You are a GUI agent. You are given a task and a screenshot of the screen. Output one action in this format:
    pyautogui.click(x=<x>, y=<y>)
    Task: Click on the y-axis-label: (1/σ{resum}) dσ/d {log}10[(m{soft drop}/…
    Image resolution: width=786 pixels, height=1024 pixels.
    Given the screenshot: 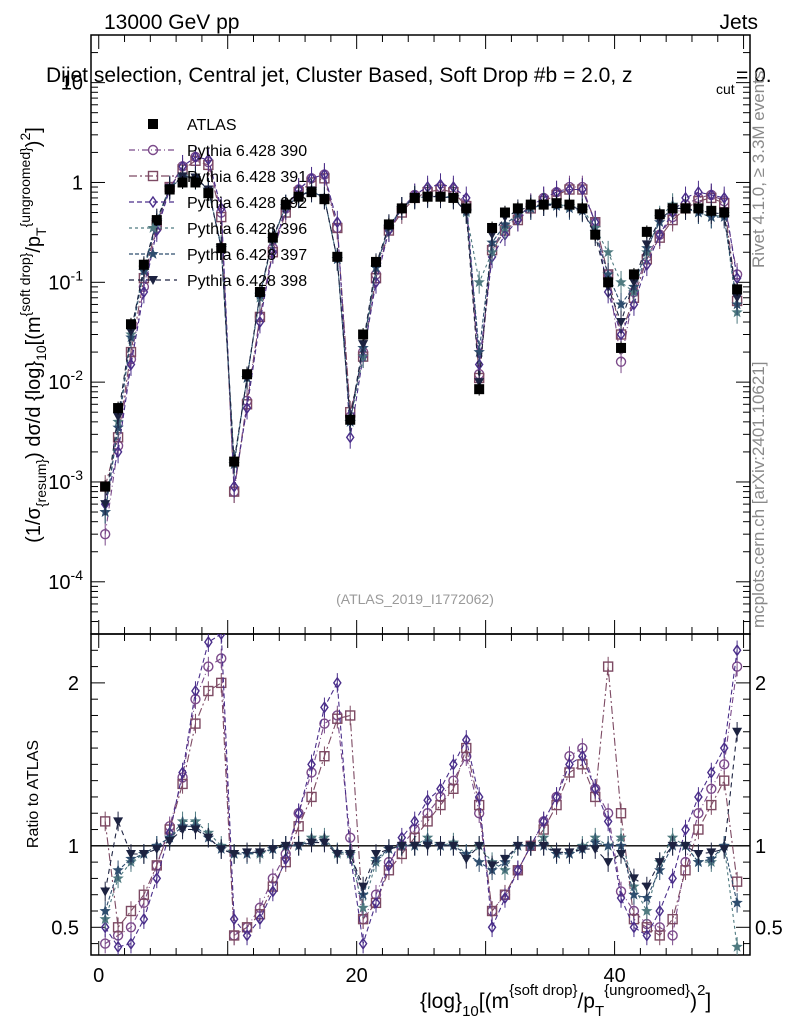 What is the action you would take?
    pyautogui.click(x=33, y=335)
    